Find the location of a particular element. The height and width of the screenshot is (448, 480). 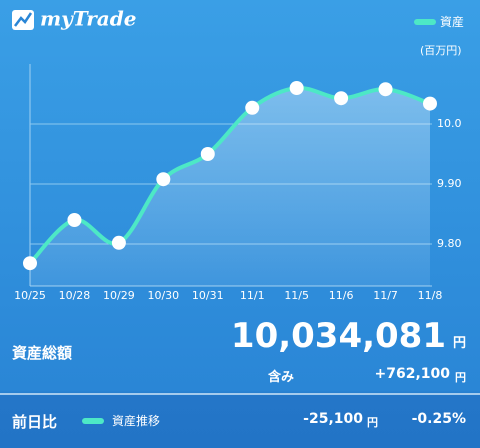

total-unit: 円 is located at coordinates (459, 343).